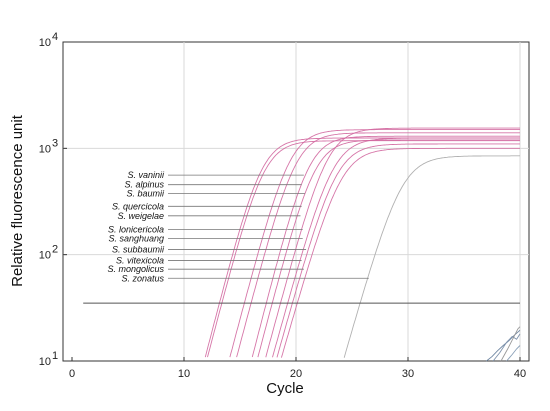 This screenshot has height=411, width=550. What do you see at coordinates (136, 238) in the screenshot?
I see `species-label: S. sanghuang` at bounding box center [136, 238].